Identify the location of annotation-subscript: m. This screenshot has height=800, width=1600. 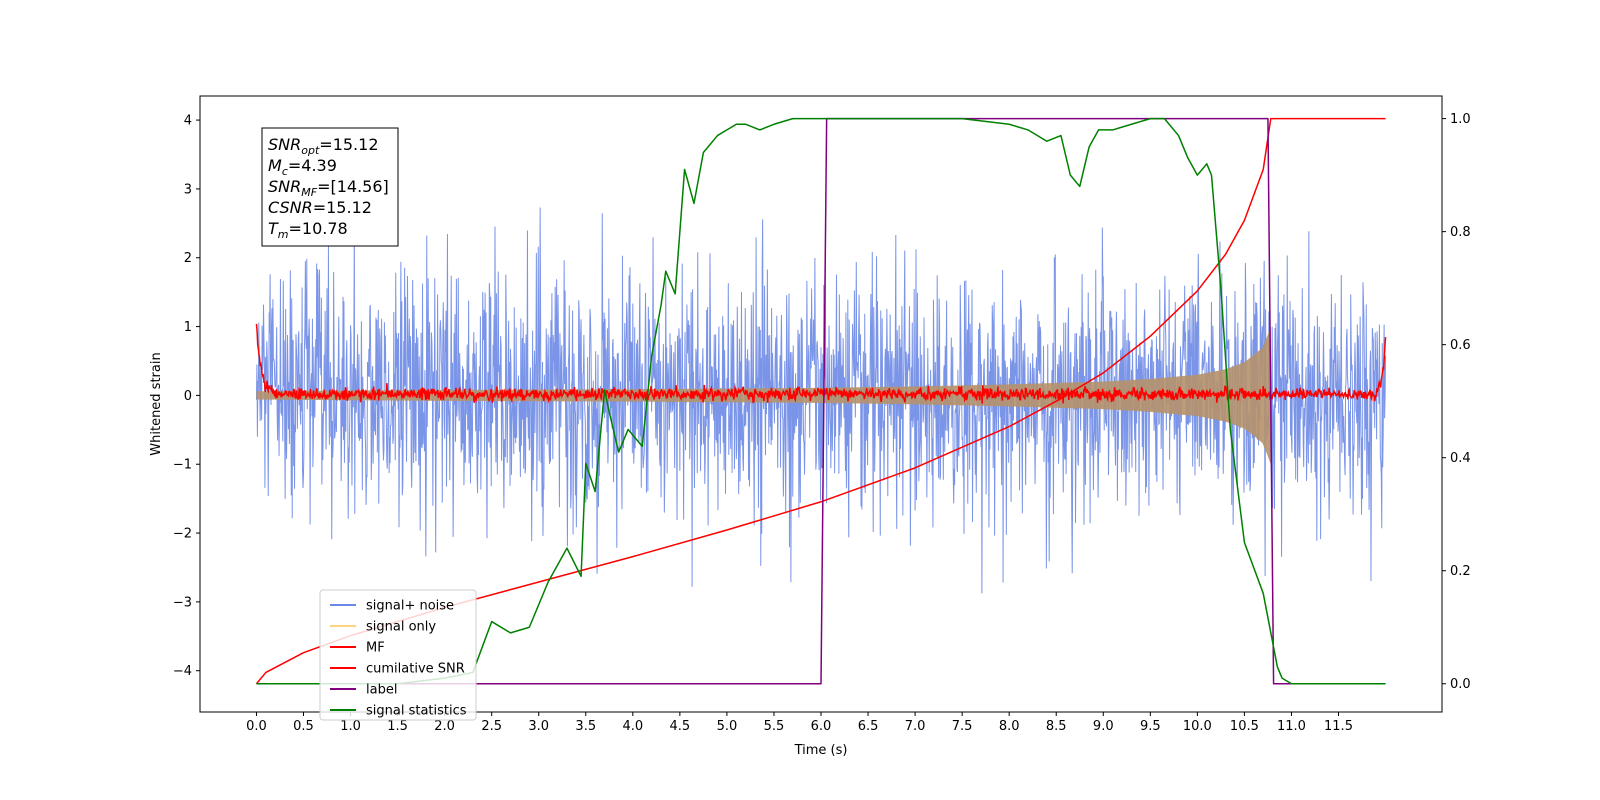
(283, 234).